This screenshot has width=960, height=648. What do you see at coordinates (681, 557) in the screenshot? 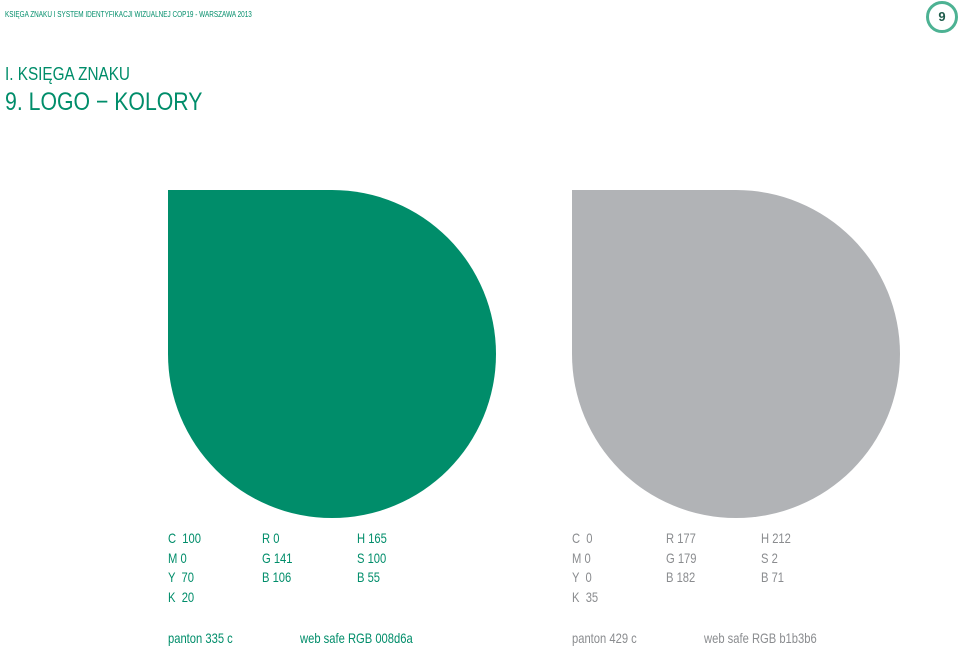
I see `rgb-value: G 179` at bounding box center [681, 557].